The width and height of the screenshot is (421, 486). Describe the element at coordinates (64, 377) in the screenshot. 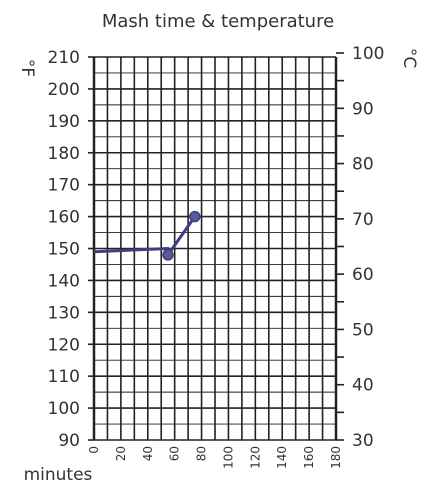

I see `left-tick-label: 110` at that location.